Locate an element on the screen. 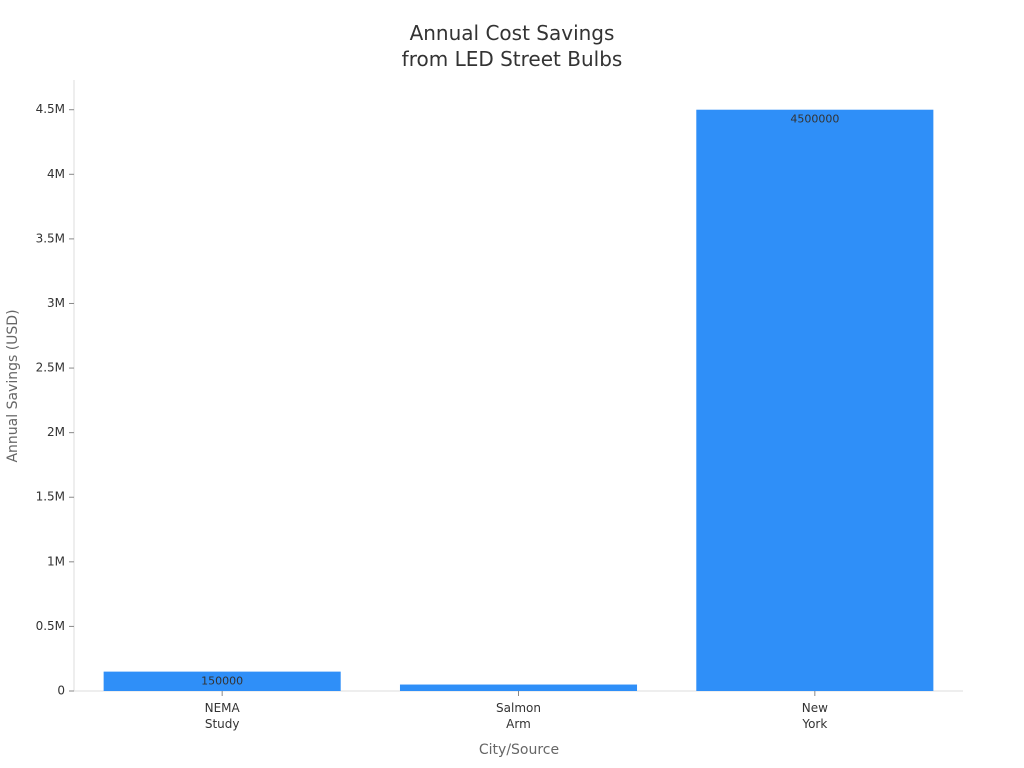 This screenshot has height=768, width=1024. y-tick-label: 1M is located at coordinates (56, 561).